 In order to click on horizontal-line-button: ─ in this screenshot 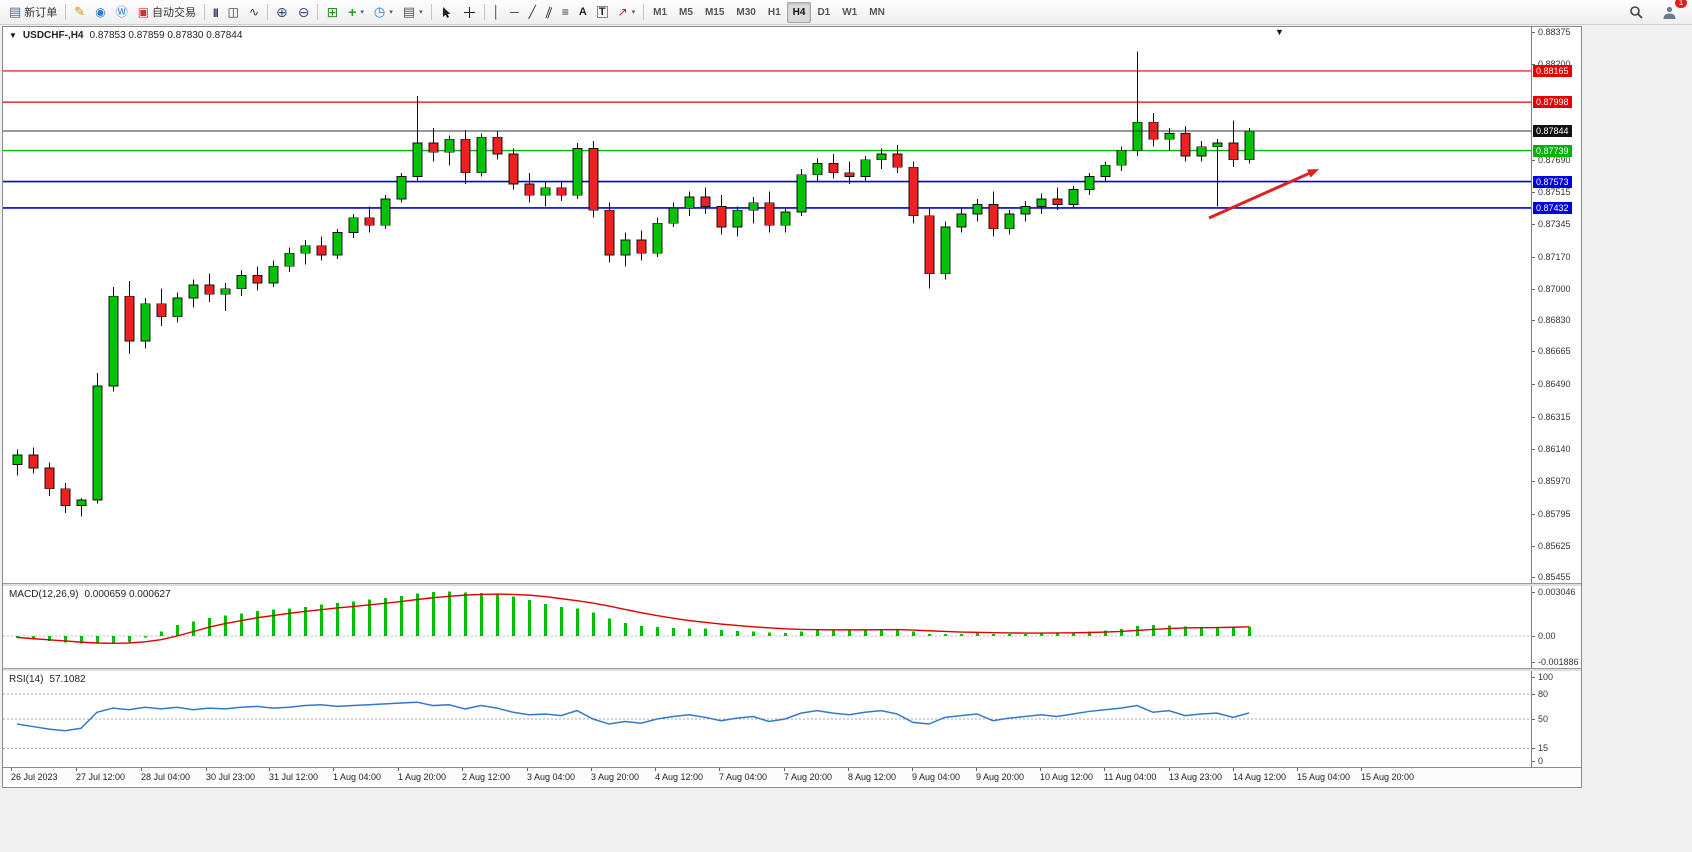, I will do `click(514, 12)`.